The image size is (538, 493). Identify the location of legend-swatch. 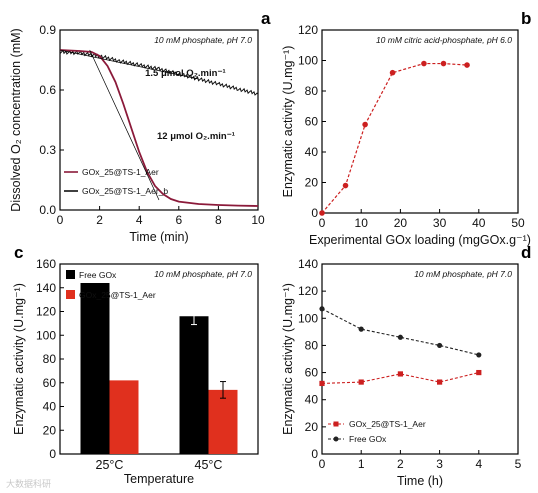
(70, 294).